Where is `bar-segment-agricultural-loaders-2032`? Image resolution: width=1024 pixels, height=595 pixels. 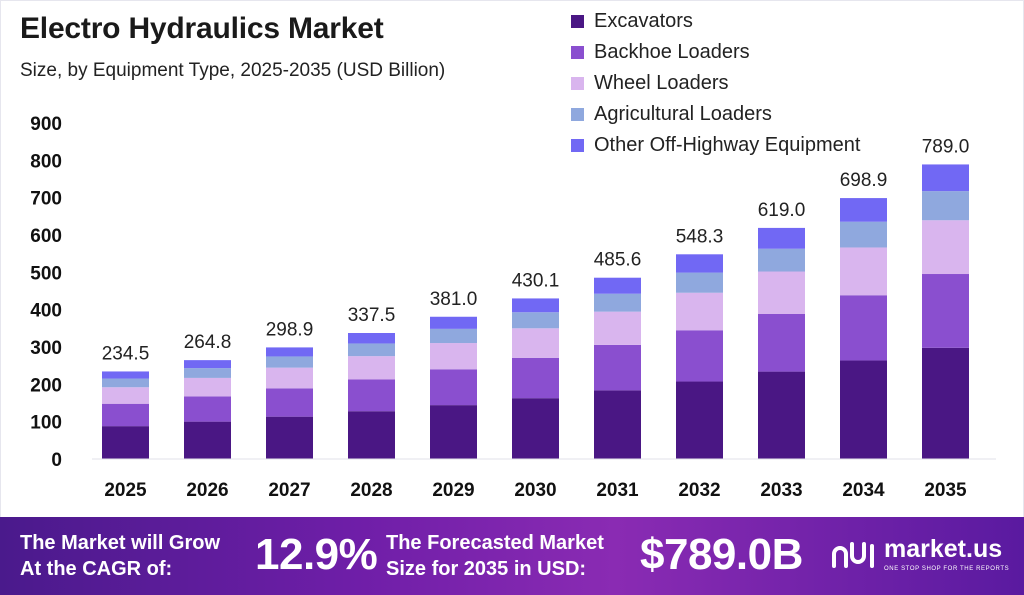
bar-segment-agricultural-loaders-2032 is located at coordinates (699, 282).